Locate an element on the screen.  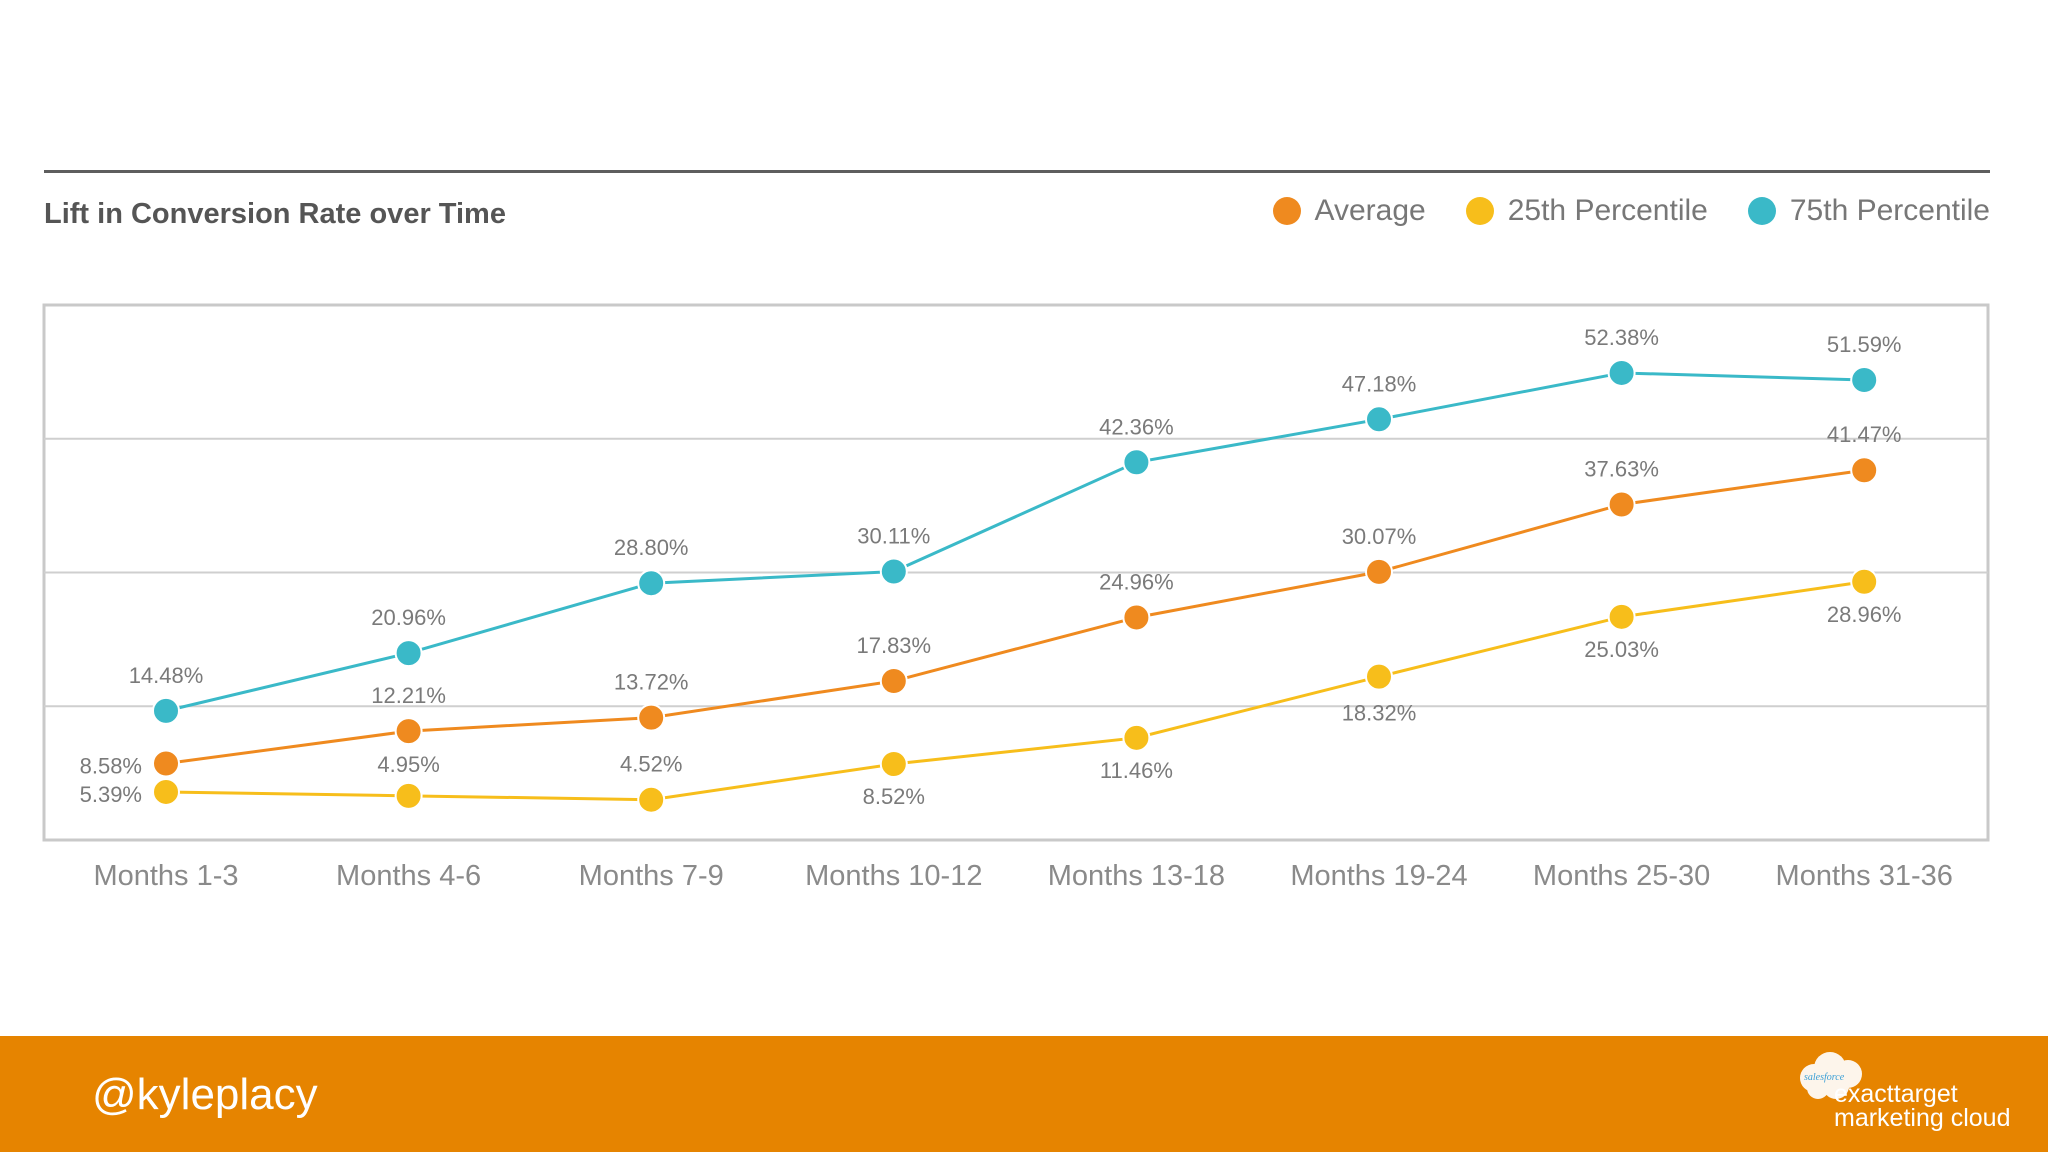
data-label-average: 13.72% is located at coordinates (651, 682).